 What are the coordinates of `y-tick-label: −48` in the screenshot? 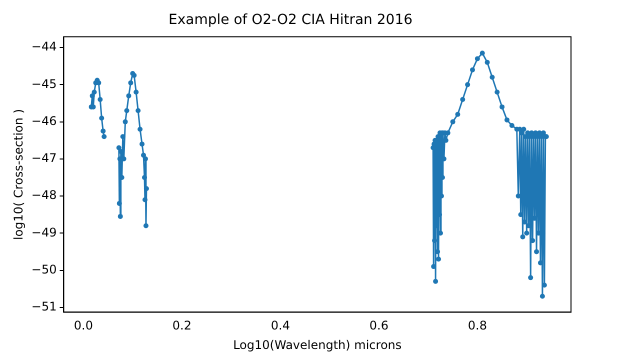 It's located at (44, 195).